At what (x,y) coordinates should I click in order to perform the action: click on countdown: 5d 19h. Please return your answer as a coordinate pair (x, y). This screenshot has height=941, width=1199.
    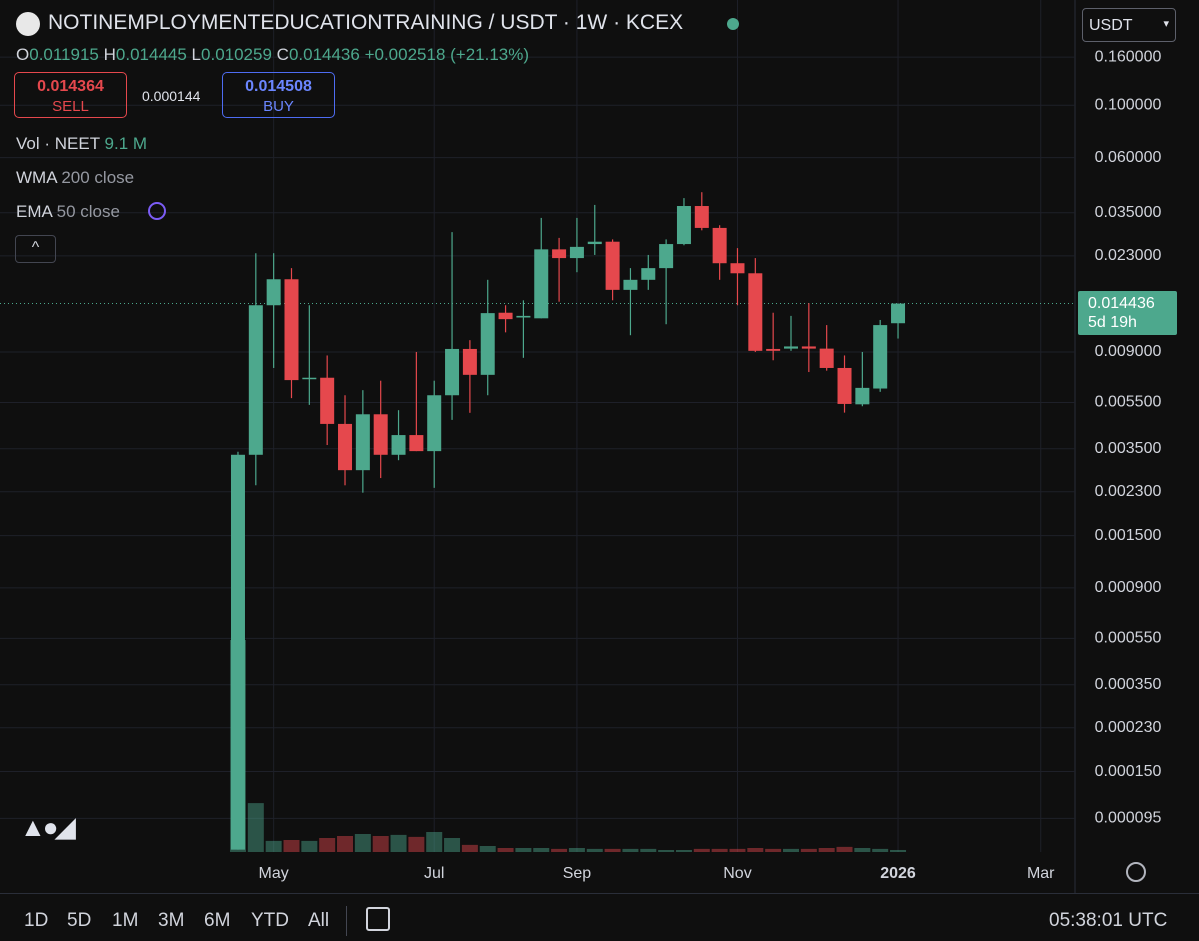
    Looking at the image, I should click on (1112, 322).